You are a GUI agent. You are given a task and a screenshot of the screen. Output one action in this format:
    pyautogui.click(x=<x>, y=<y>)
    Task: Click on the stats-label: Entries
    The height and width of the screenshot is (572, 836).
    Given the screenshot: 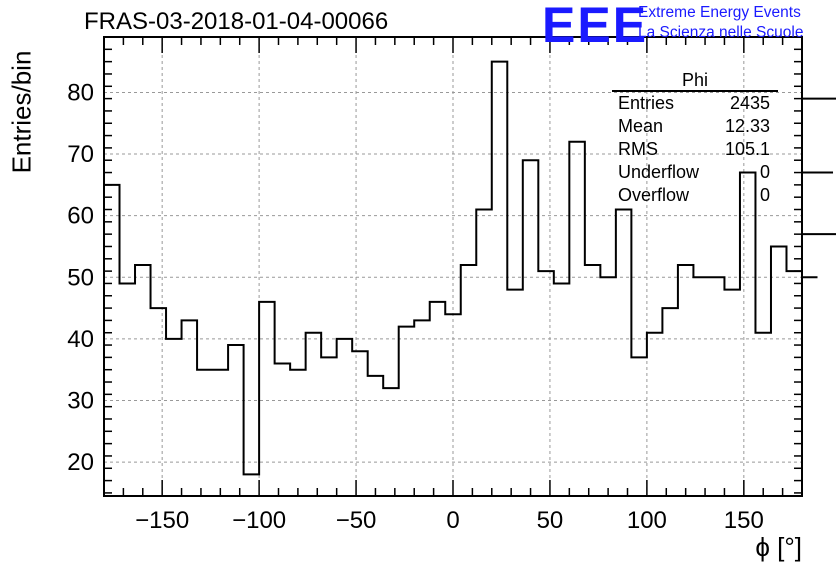 What is the action you would take?
    pyautogui.click(x=646, y=103)
    